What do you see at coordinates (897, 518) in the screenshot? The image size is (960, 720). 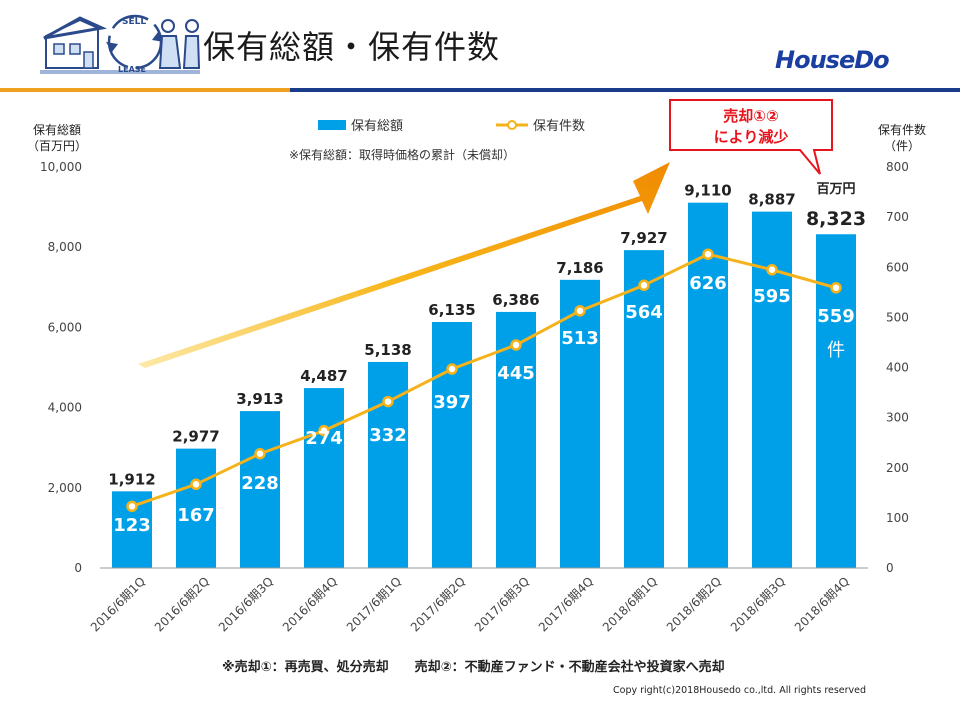 I see `right-axis-tick-label: 100` at bounding box center [897, 518].